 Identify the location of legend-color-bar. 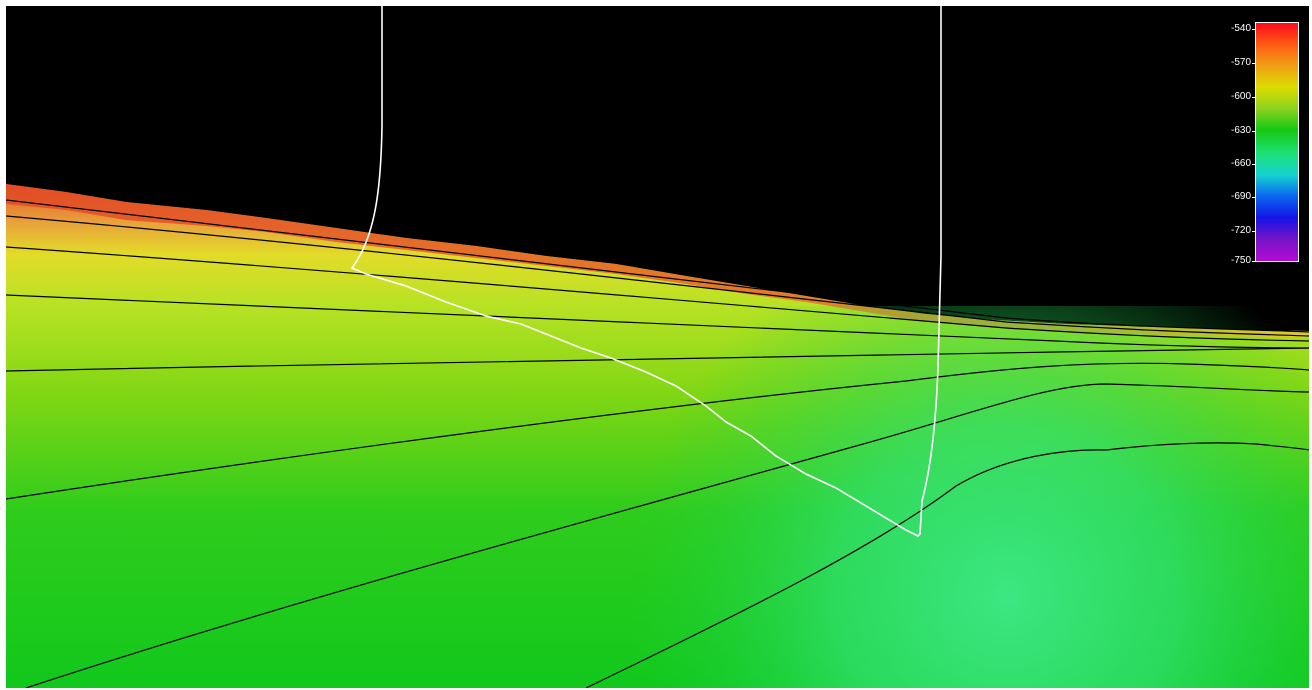
(1277, 142).